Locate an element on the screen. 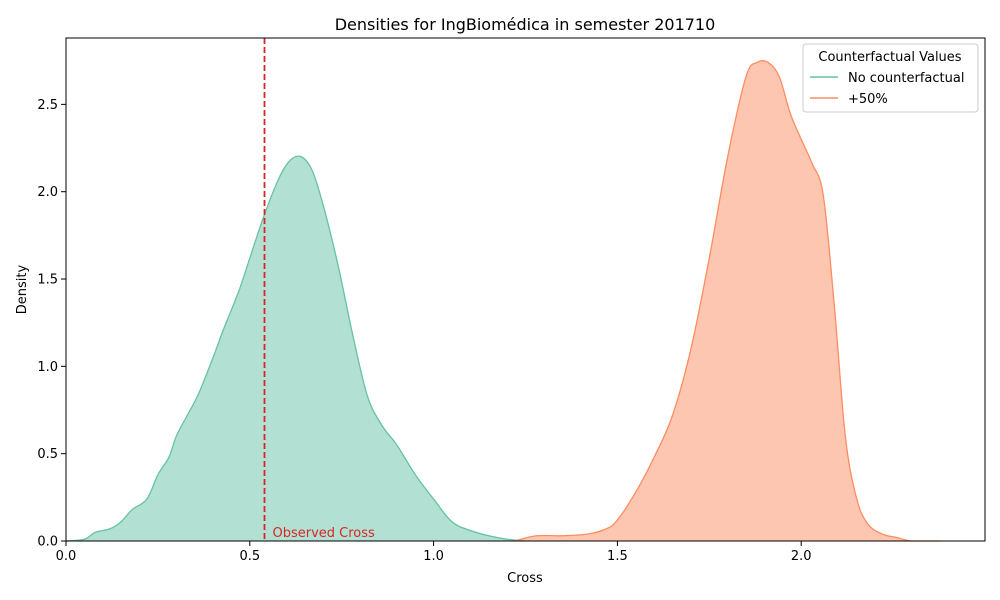  x-tick-label: 1.0 is located at coordinates (433, 556).